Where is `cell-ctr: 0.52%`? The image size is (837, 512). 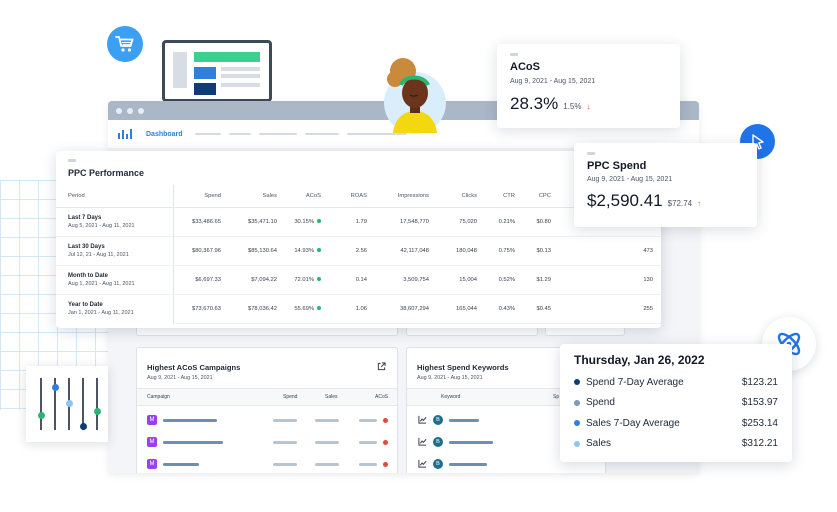 cell-ctr: 0.52% is located at coordinates (504, 280).